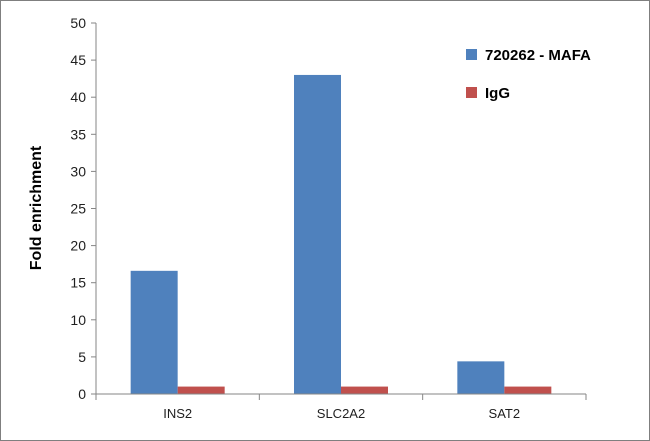  I want to click on legend-label: 720262 - MAFA, so click(538, 55).